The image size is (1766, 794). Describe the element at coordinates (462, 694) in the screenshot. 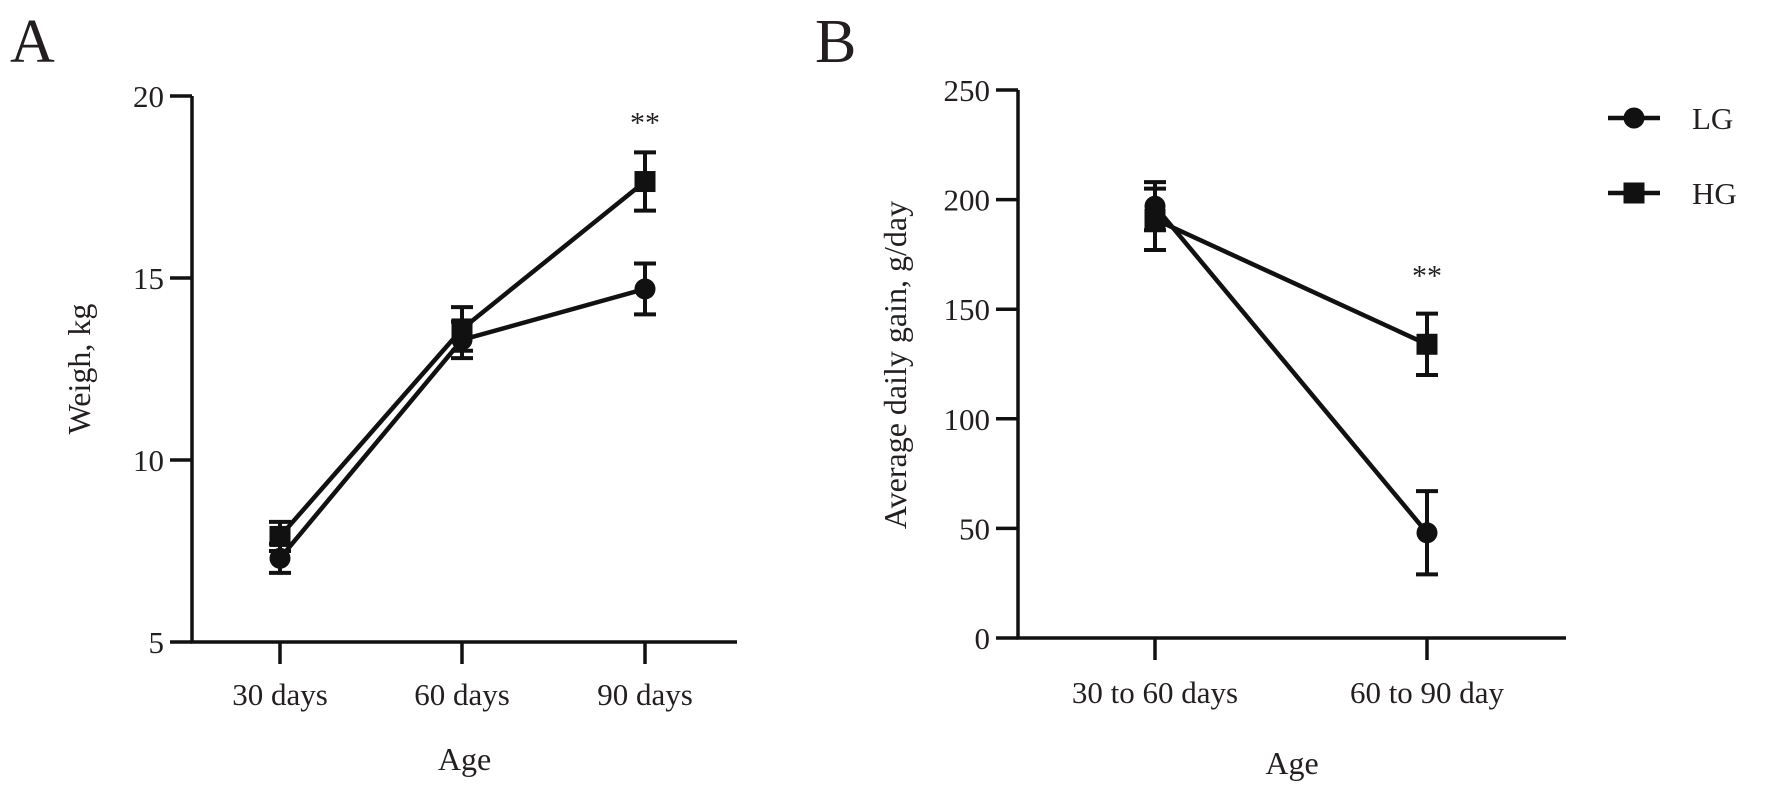

I see `x-tick-label: 60 days` at that location.